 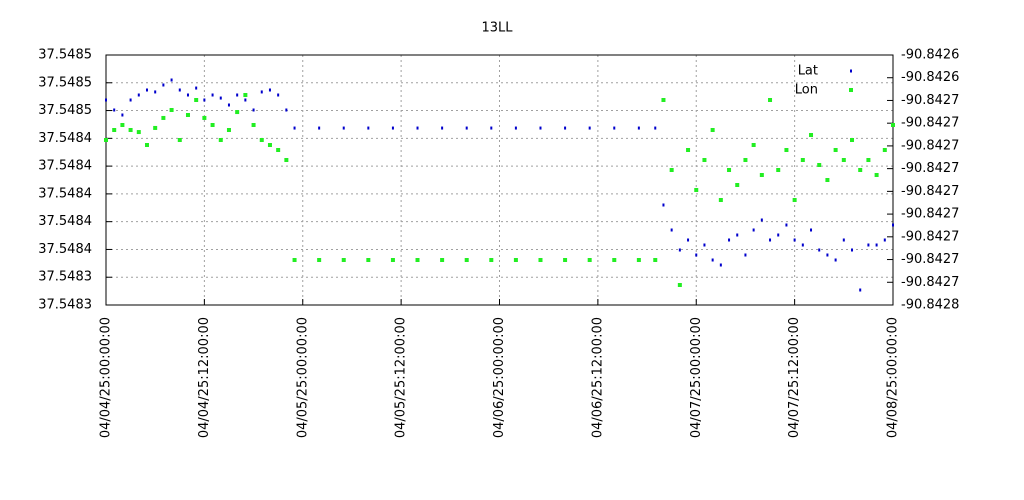 I want to click on legend-marker, so click(x=851, y=90).